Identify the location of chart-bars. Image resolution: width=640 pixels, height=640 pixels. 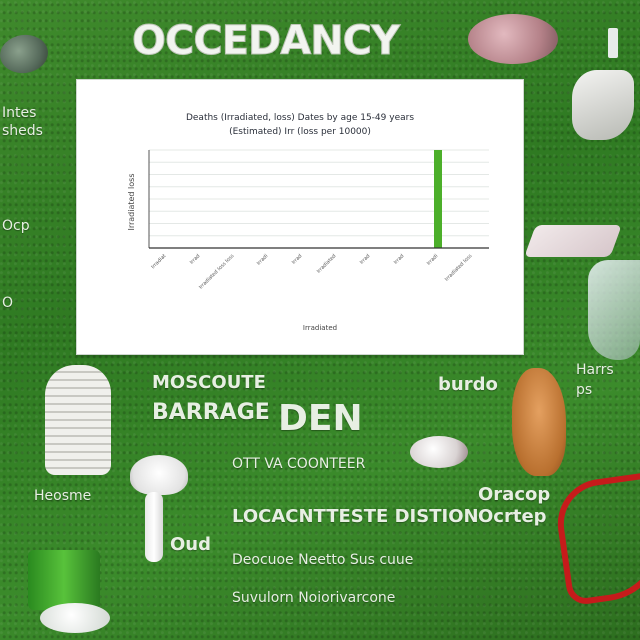
(438, 199).